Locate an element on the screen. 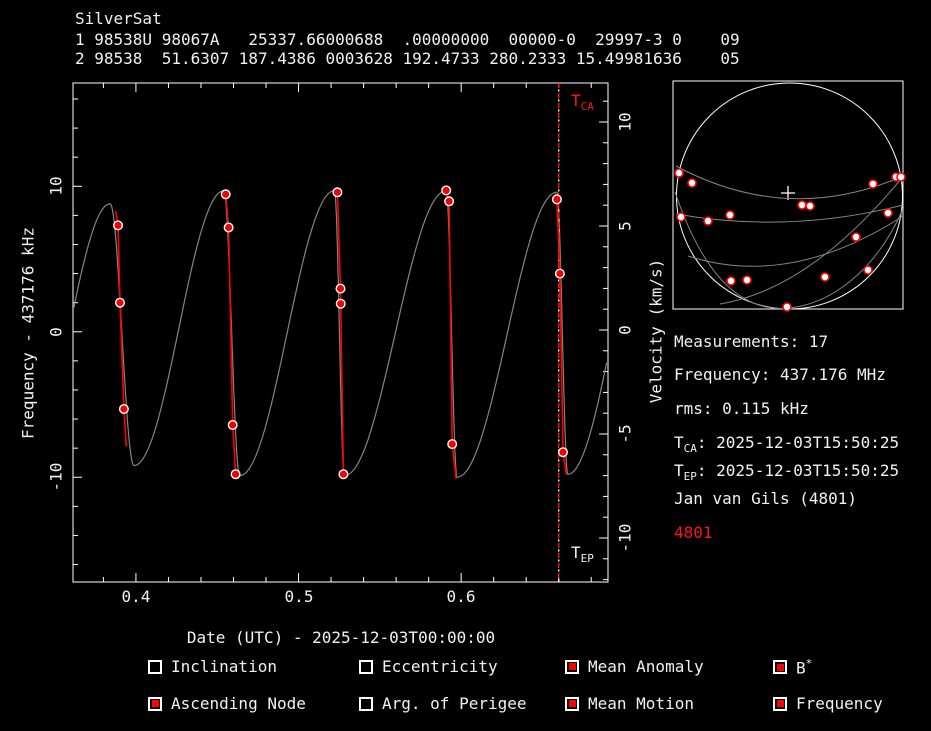 Image resolution: width=931 pixels, height=731 pixels. horizon-circle is located at coordinates (789, 196).